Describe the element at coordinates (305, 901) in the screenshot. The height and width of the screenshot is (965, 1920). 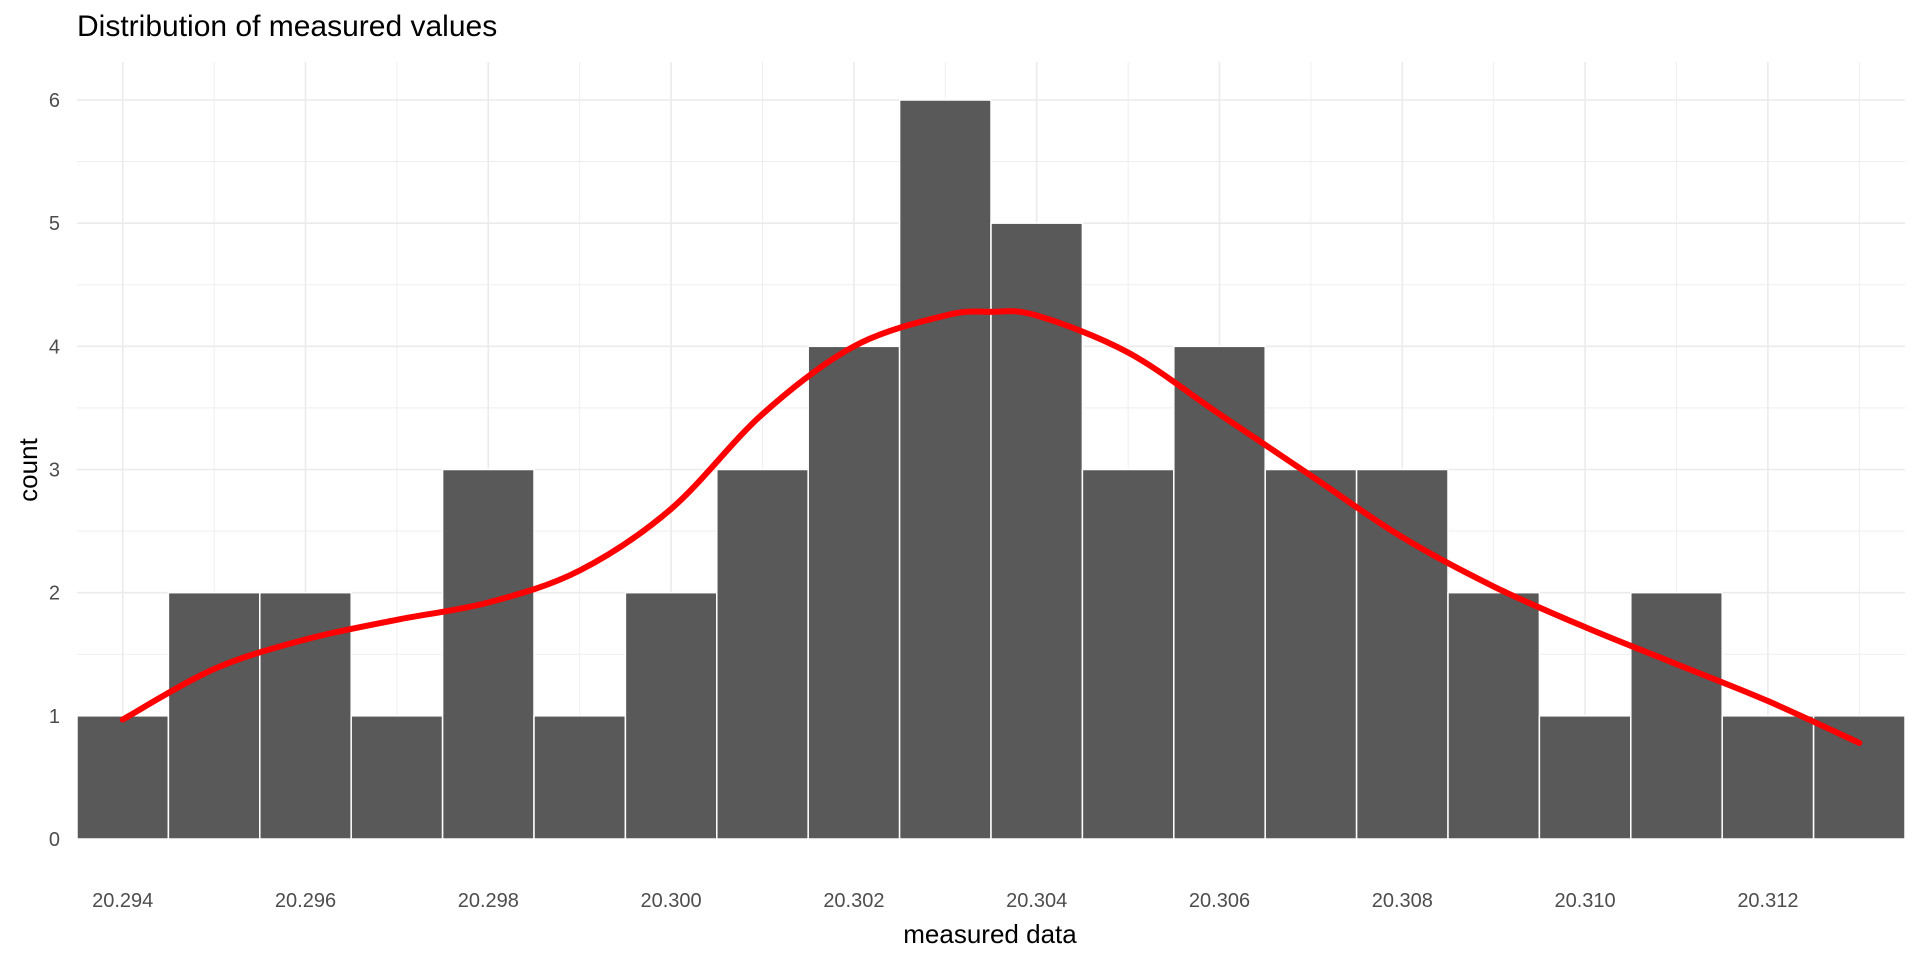
I see `x-tick-label: 20.296` at that location.